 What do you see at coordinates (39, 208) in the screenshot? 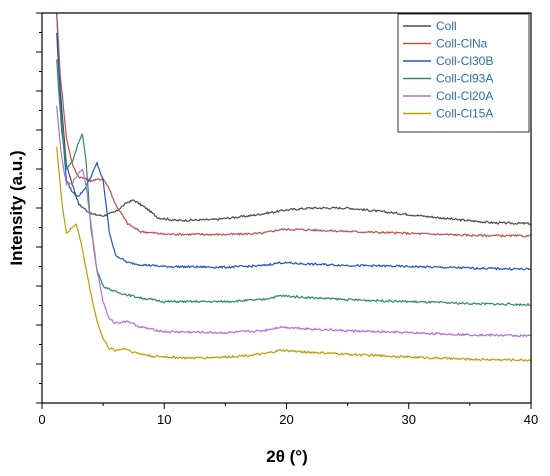
I see `y-axis-ticks` at bounding box center [39, 208].